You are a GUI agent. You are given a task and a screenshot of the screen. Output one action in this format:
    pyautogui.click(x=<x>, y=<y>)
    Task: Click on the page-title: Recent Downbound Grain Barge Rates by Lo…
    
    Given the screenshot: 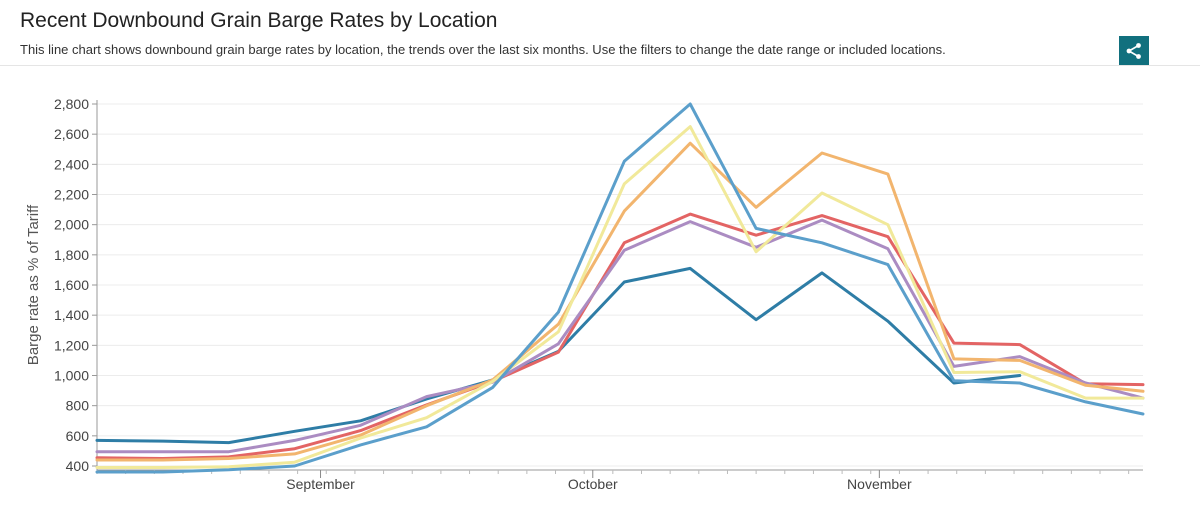 What is the action you would take?
    pyautogui.click(x=259, y=20)
    